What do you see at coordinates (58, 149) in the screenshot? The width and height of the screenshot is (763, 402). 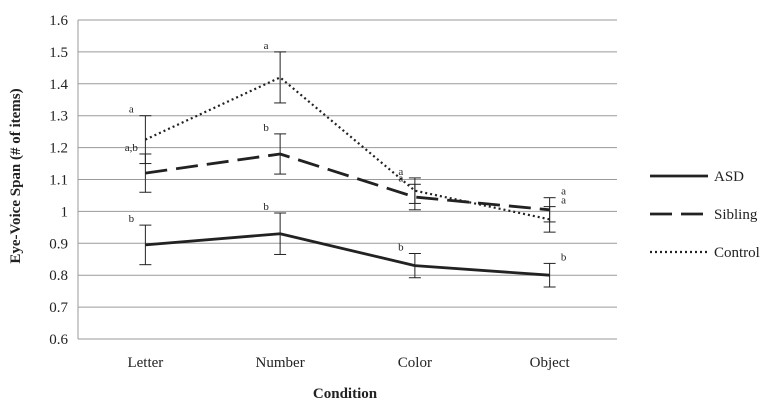 I see `y-tick-label: 1.2` at bounding box center [58, 149].